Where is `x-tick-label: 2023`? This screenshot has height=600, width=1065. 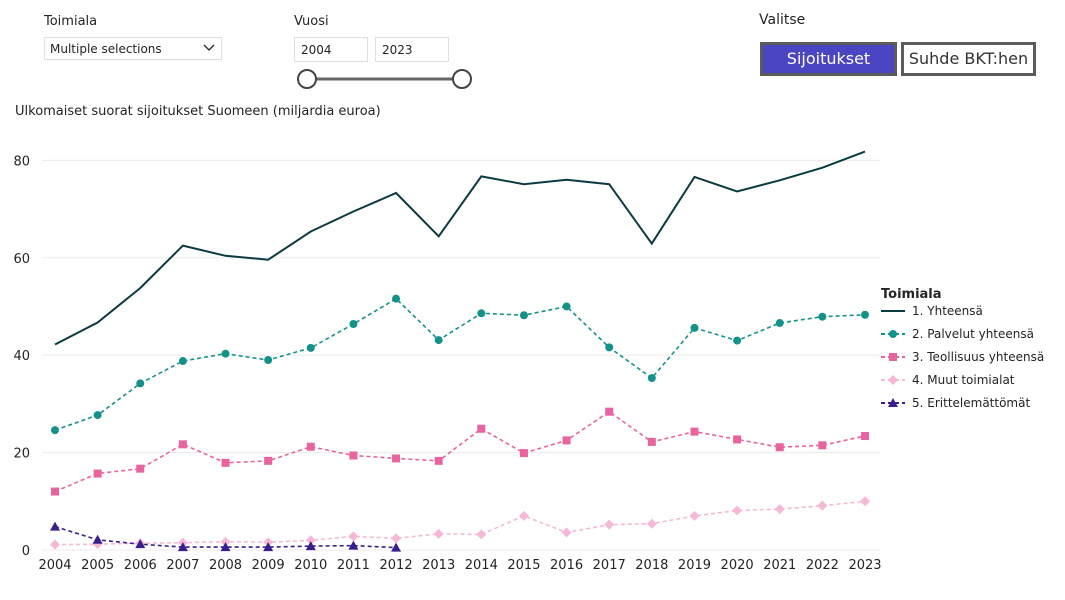
x-tick-label: 2023 is located at coordinates (864, 565).